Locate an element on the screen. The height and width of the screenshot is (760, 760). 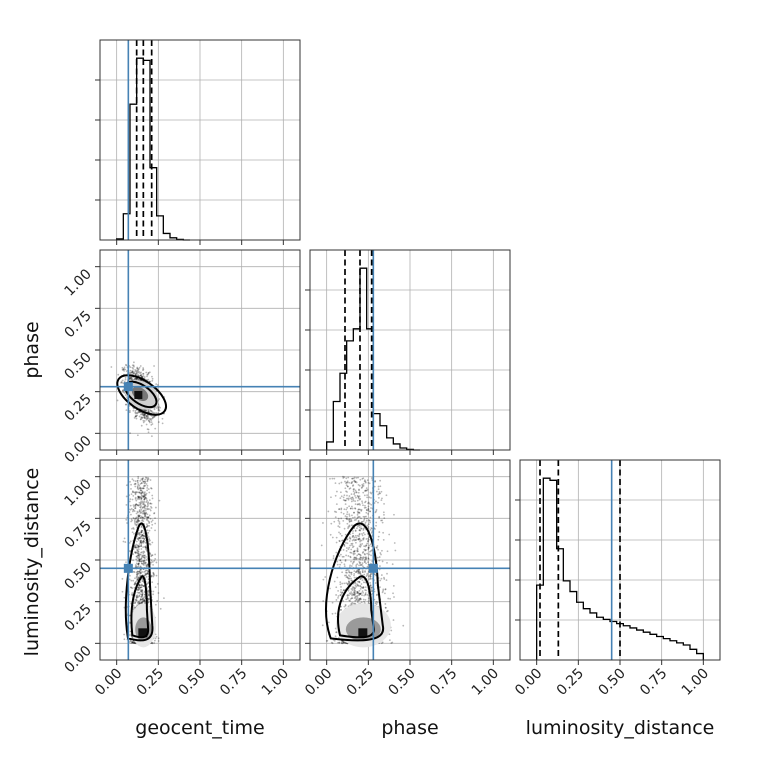
joint-content is located at coordinates (362, 561).